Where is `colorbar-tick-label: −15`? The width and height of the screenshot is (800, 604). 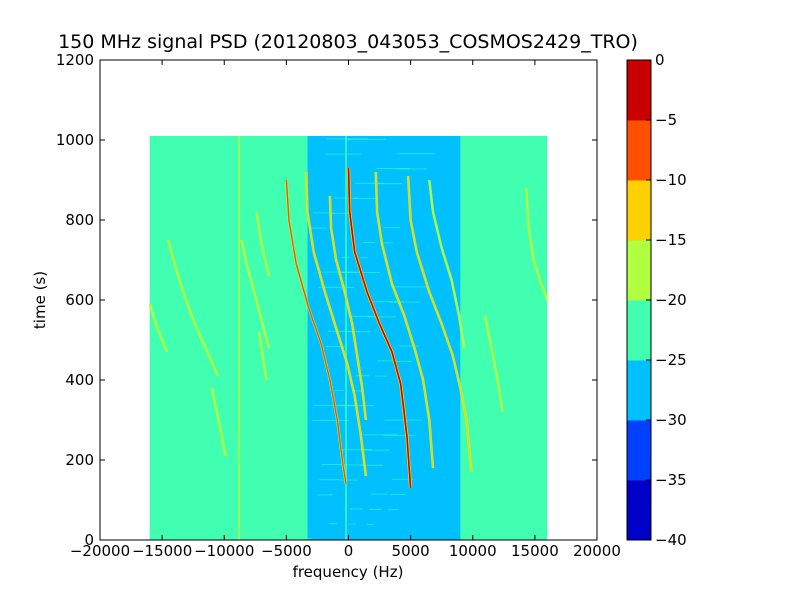
colorbar-tick-label: −15 is located at coordinates (671, 240).